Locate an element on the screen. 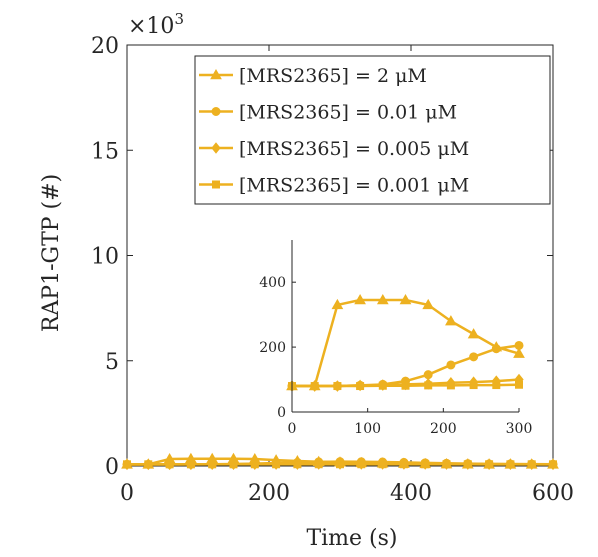  y-tick-label: 15 is located at coordinates (105, 151).